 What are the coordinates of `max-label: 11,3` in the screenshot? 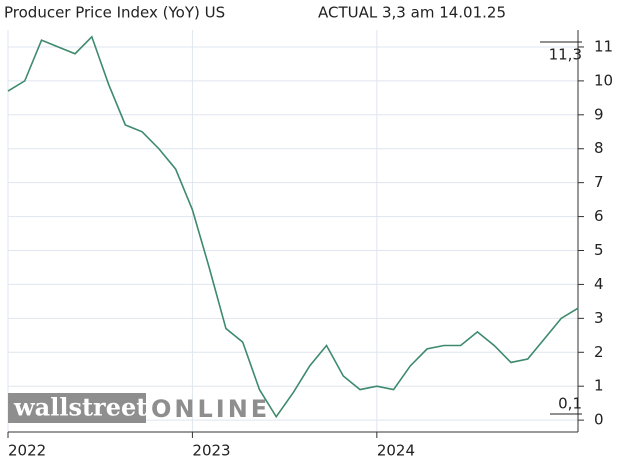 It's located at (565, 55).